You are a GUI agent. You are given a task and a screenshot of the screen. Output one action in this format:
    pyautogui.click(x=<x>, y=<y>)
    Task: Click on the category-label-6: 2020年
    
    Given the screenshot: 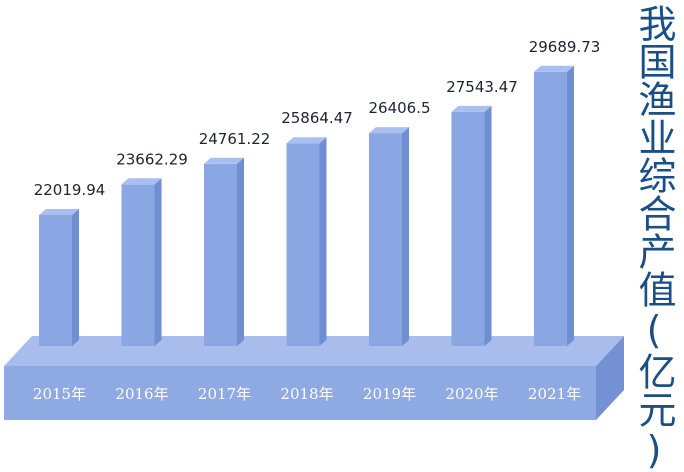 What is the action you would take?
    pyautogui.click(x=471, y=394)
    